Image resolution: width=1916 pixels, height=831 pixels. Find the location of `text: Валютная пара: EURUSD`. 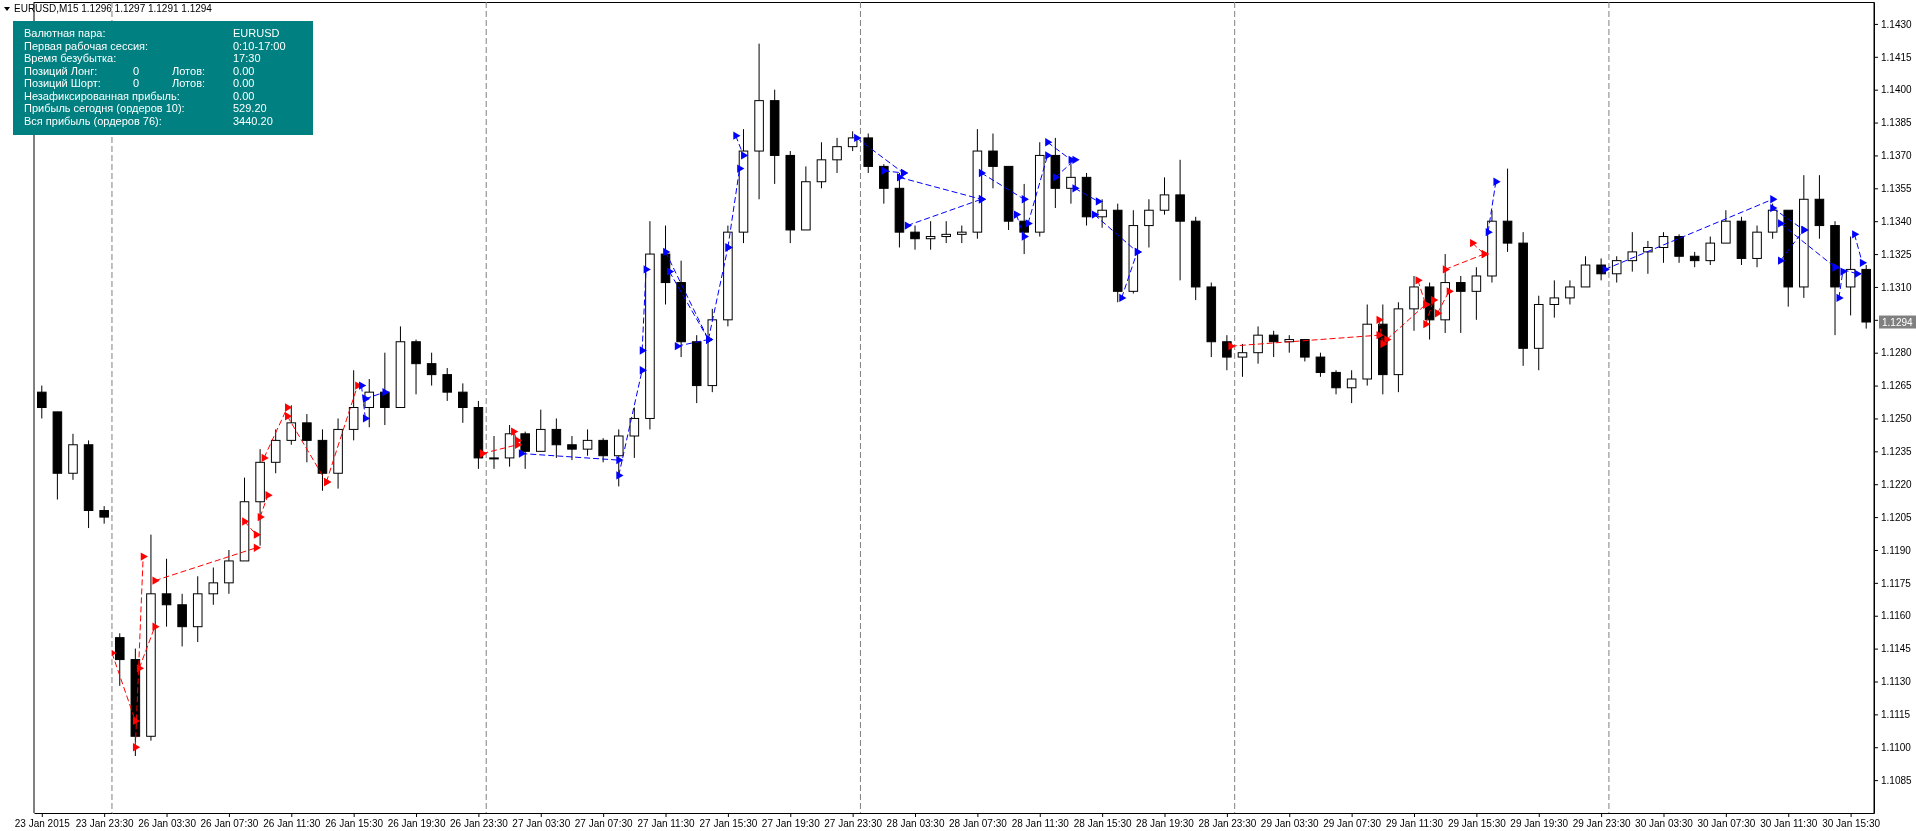

text: Валютная пара: EURUSD is located at coordinates (152, 33).